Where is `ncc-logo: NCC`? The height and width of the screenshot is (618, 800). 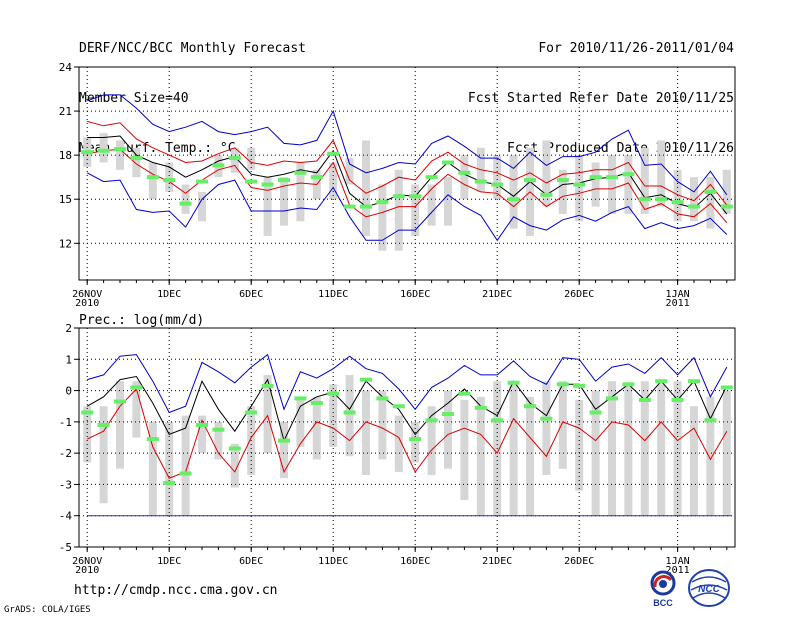 ncc-logo: NCC is located at coordinates (709, 588).